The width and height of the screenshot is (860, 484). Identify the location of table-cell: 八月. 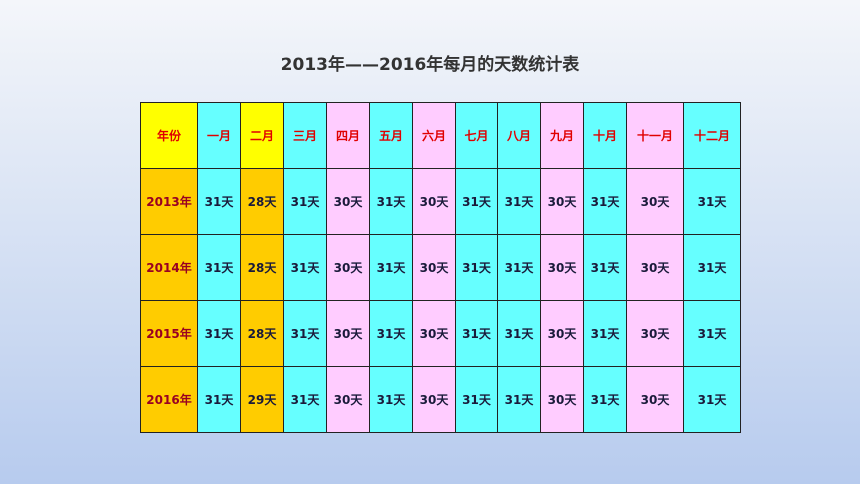
(519, 135).